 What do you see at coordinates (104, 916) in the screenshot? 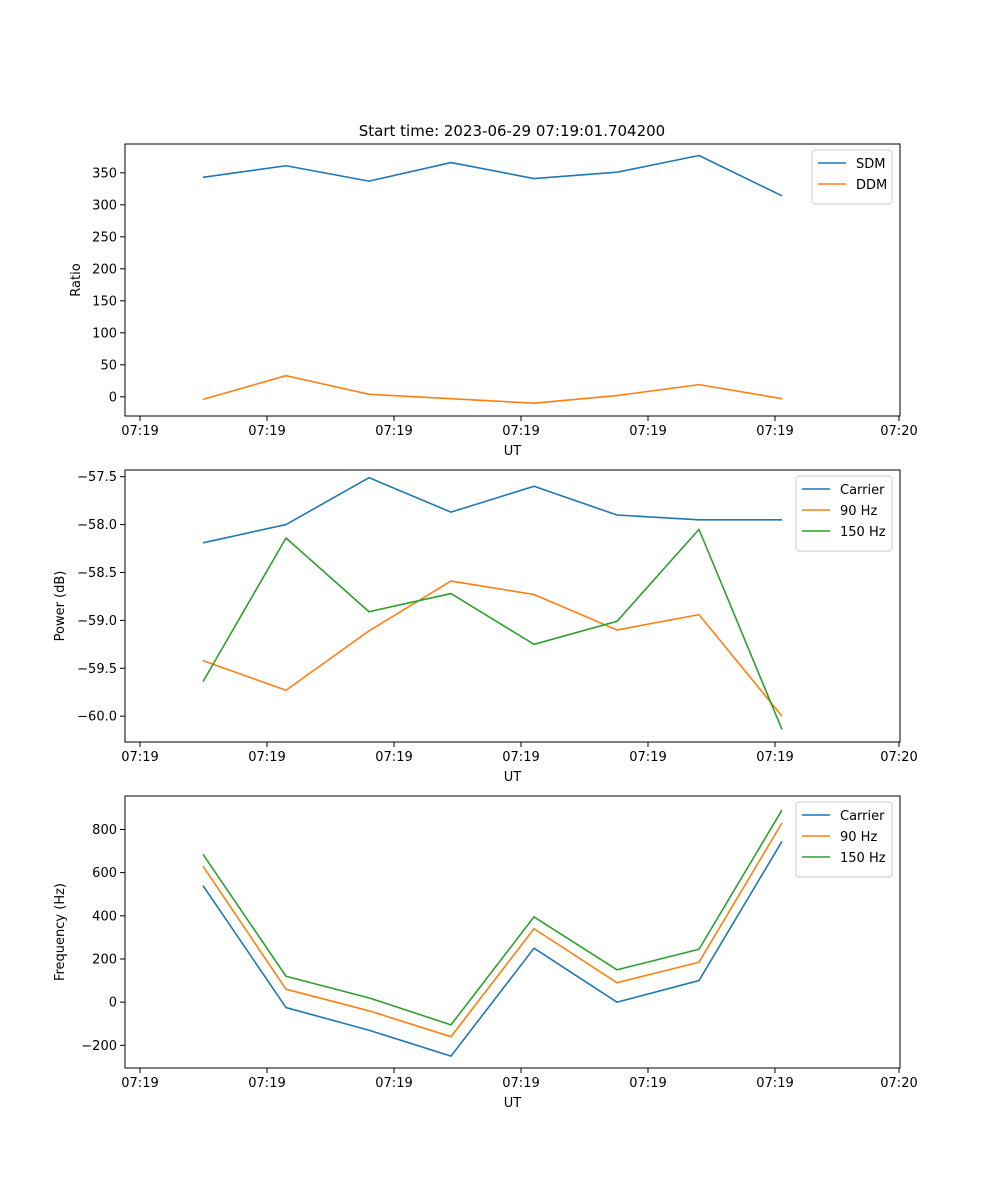
I see `y-tick-label: 400` at bounding box center [104, 916].